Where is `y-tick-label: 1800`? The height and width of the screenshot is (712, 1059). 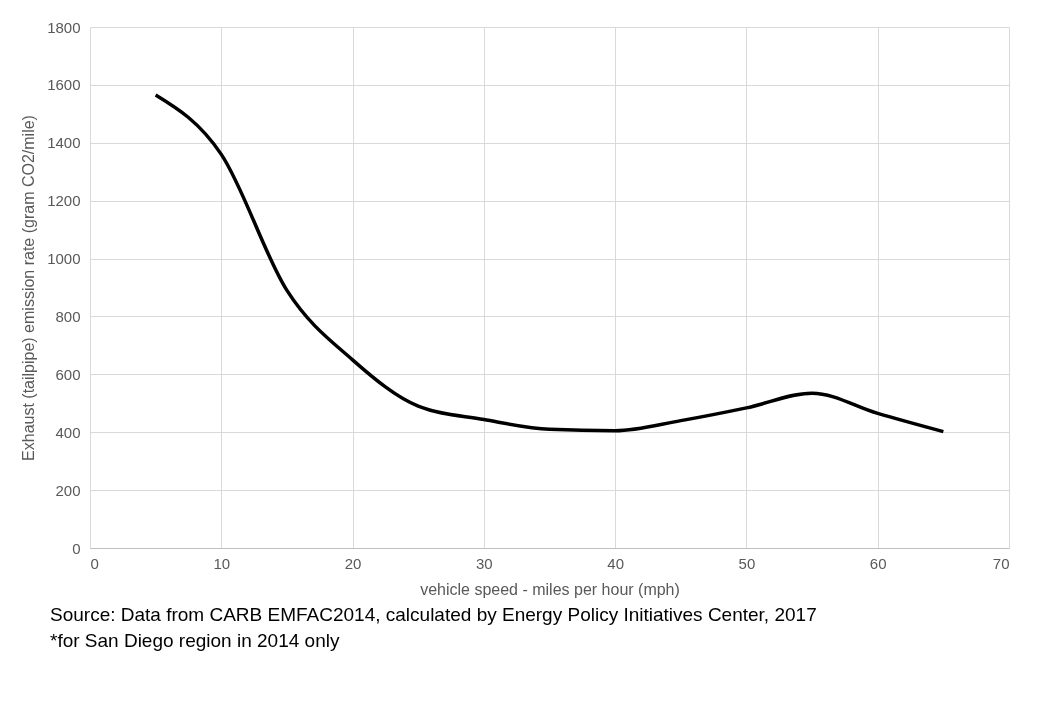 y-tick-label: 1800 is located at coordinates (64, 27).